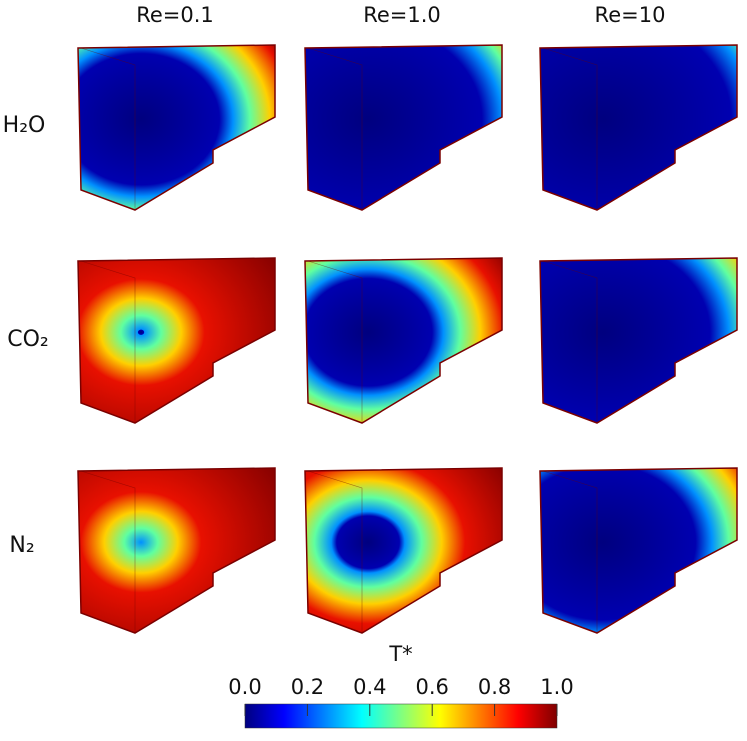  I want to click on colorbar-tick-label: 0.6, so click(431, 687).